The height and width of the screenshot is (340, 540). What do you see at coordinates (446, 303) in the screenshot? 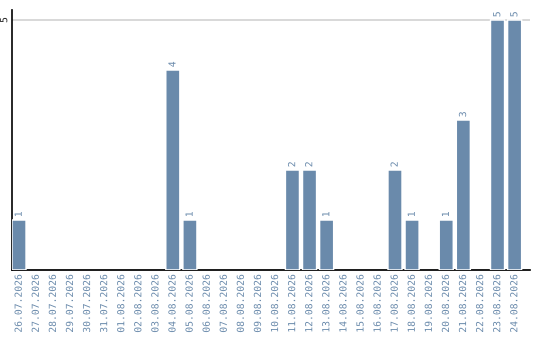
I see `x-tick-label: 20.08.2026` at bounding box center [446, 303].